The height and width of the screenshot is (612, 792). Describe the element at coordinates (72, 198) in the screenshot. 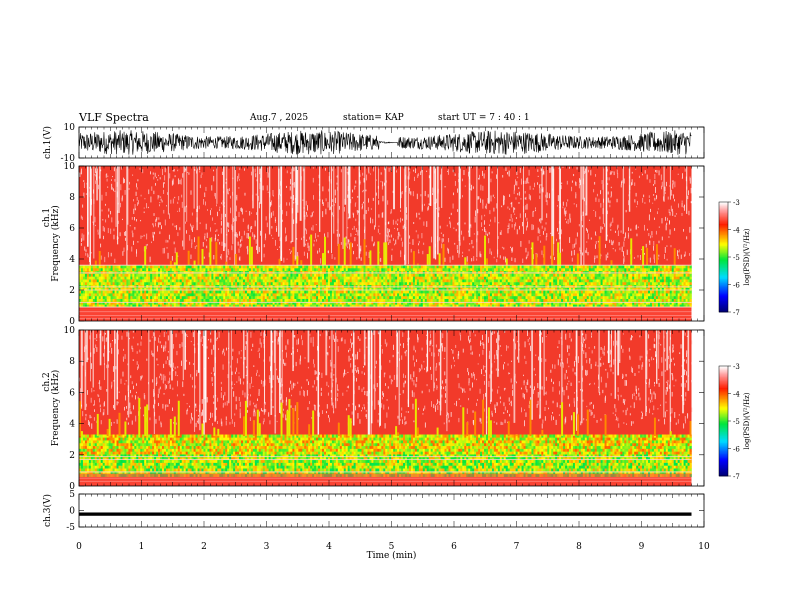

I see `y-tick-label-ch1-spectrogram: 8` at that location.